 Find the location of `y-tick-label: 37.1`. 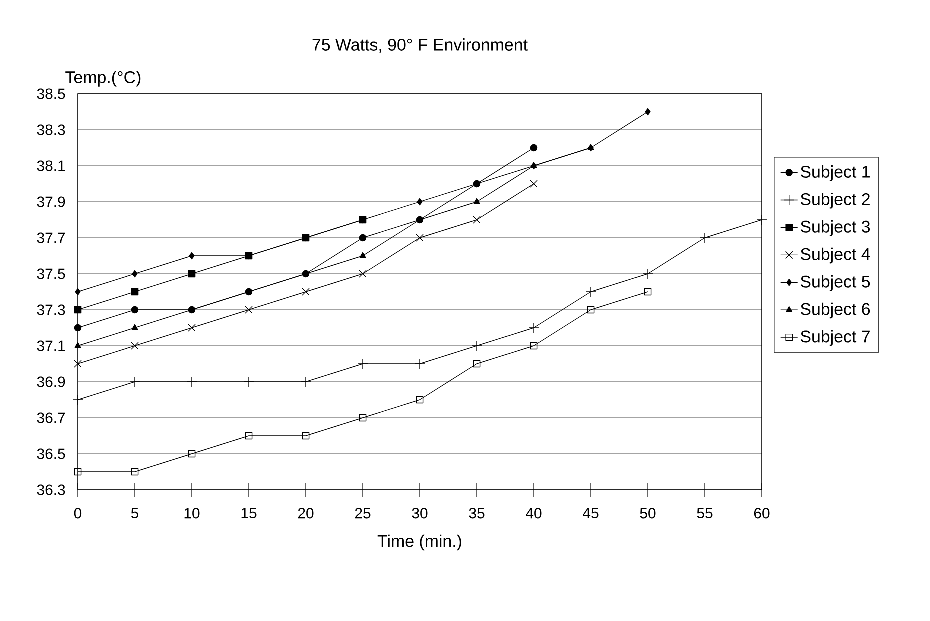

y-tick-label: 37.1 is located at coordinates (51, 346).